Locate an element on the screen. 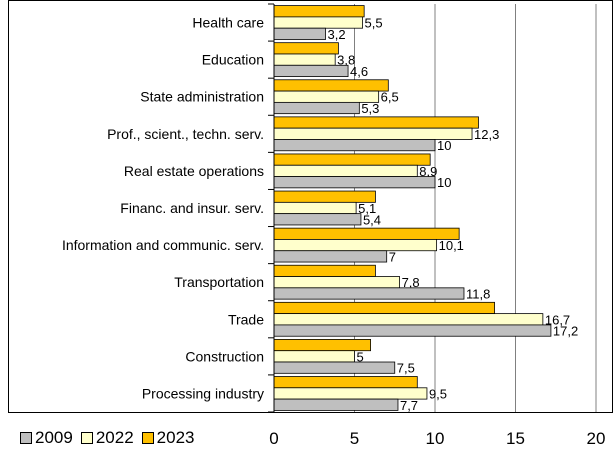 The height and width of the screenshot is (452, 613). data-label: 7,7 is located at coordinates (409, 405).